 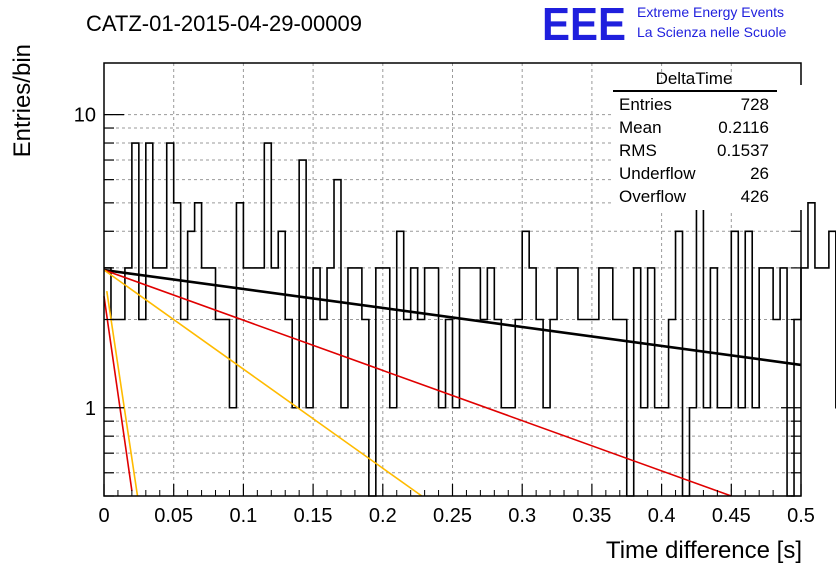 I want to click on stats-title: DeltaTime, so click(x=694, y=78).